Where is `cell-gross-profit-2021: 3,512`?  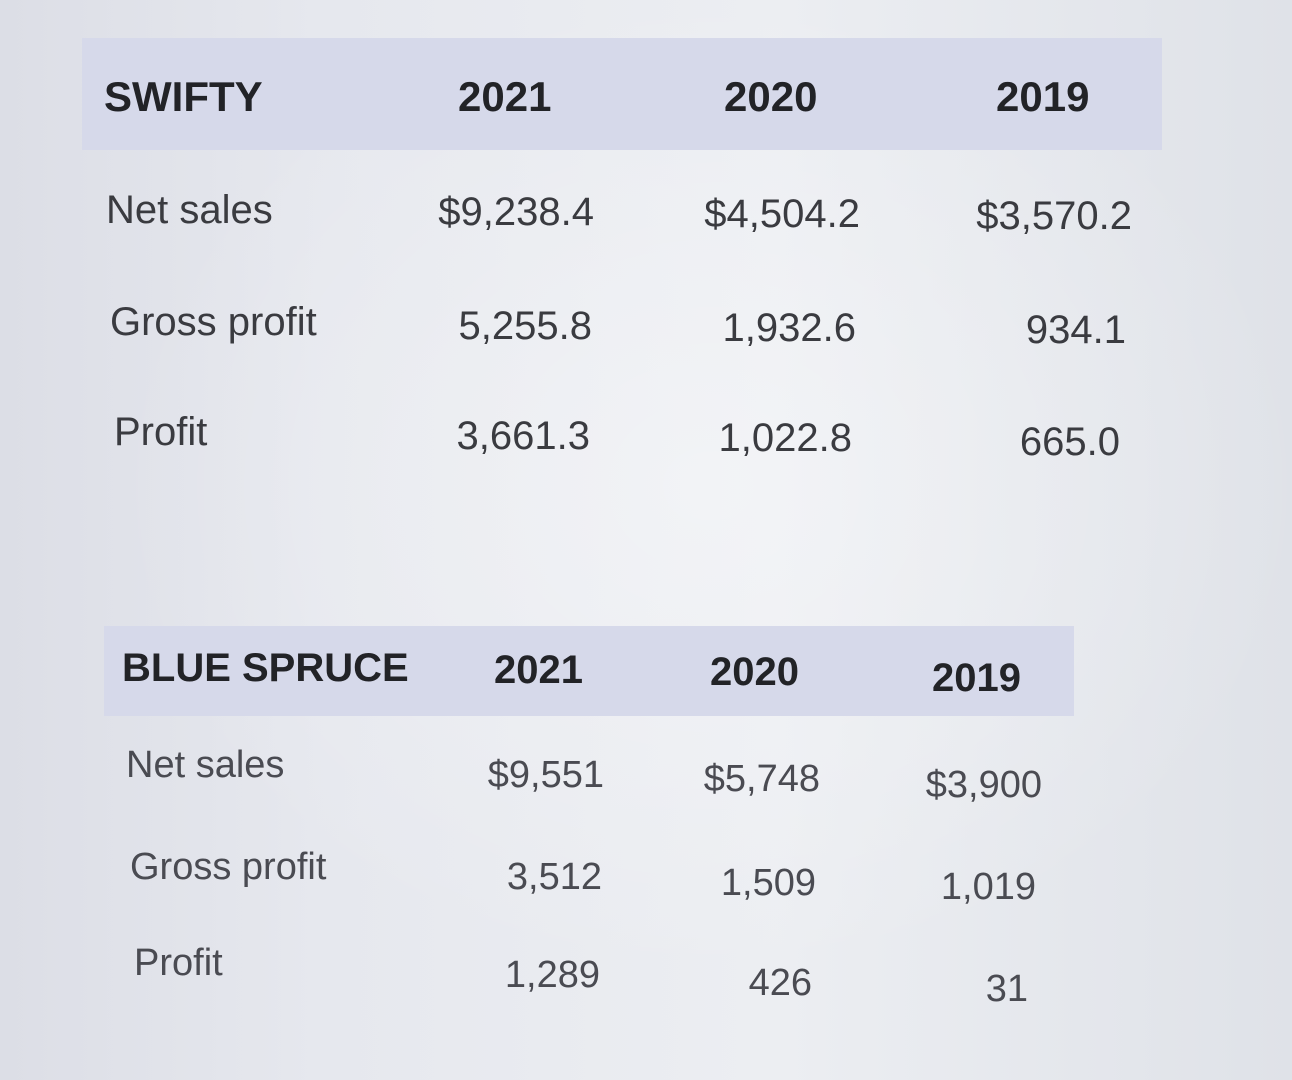
cell-gross-profit-2021: 3,512 is located at coordinates (554, 877).